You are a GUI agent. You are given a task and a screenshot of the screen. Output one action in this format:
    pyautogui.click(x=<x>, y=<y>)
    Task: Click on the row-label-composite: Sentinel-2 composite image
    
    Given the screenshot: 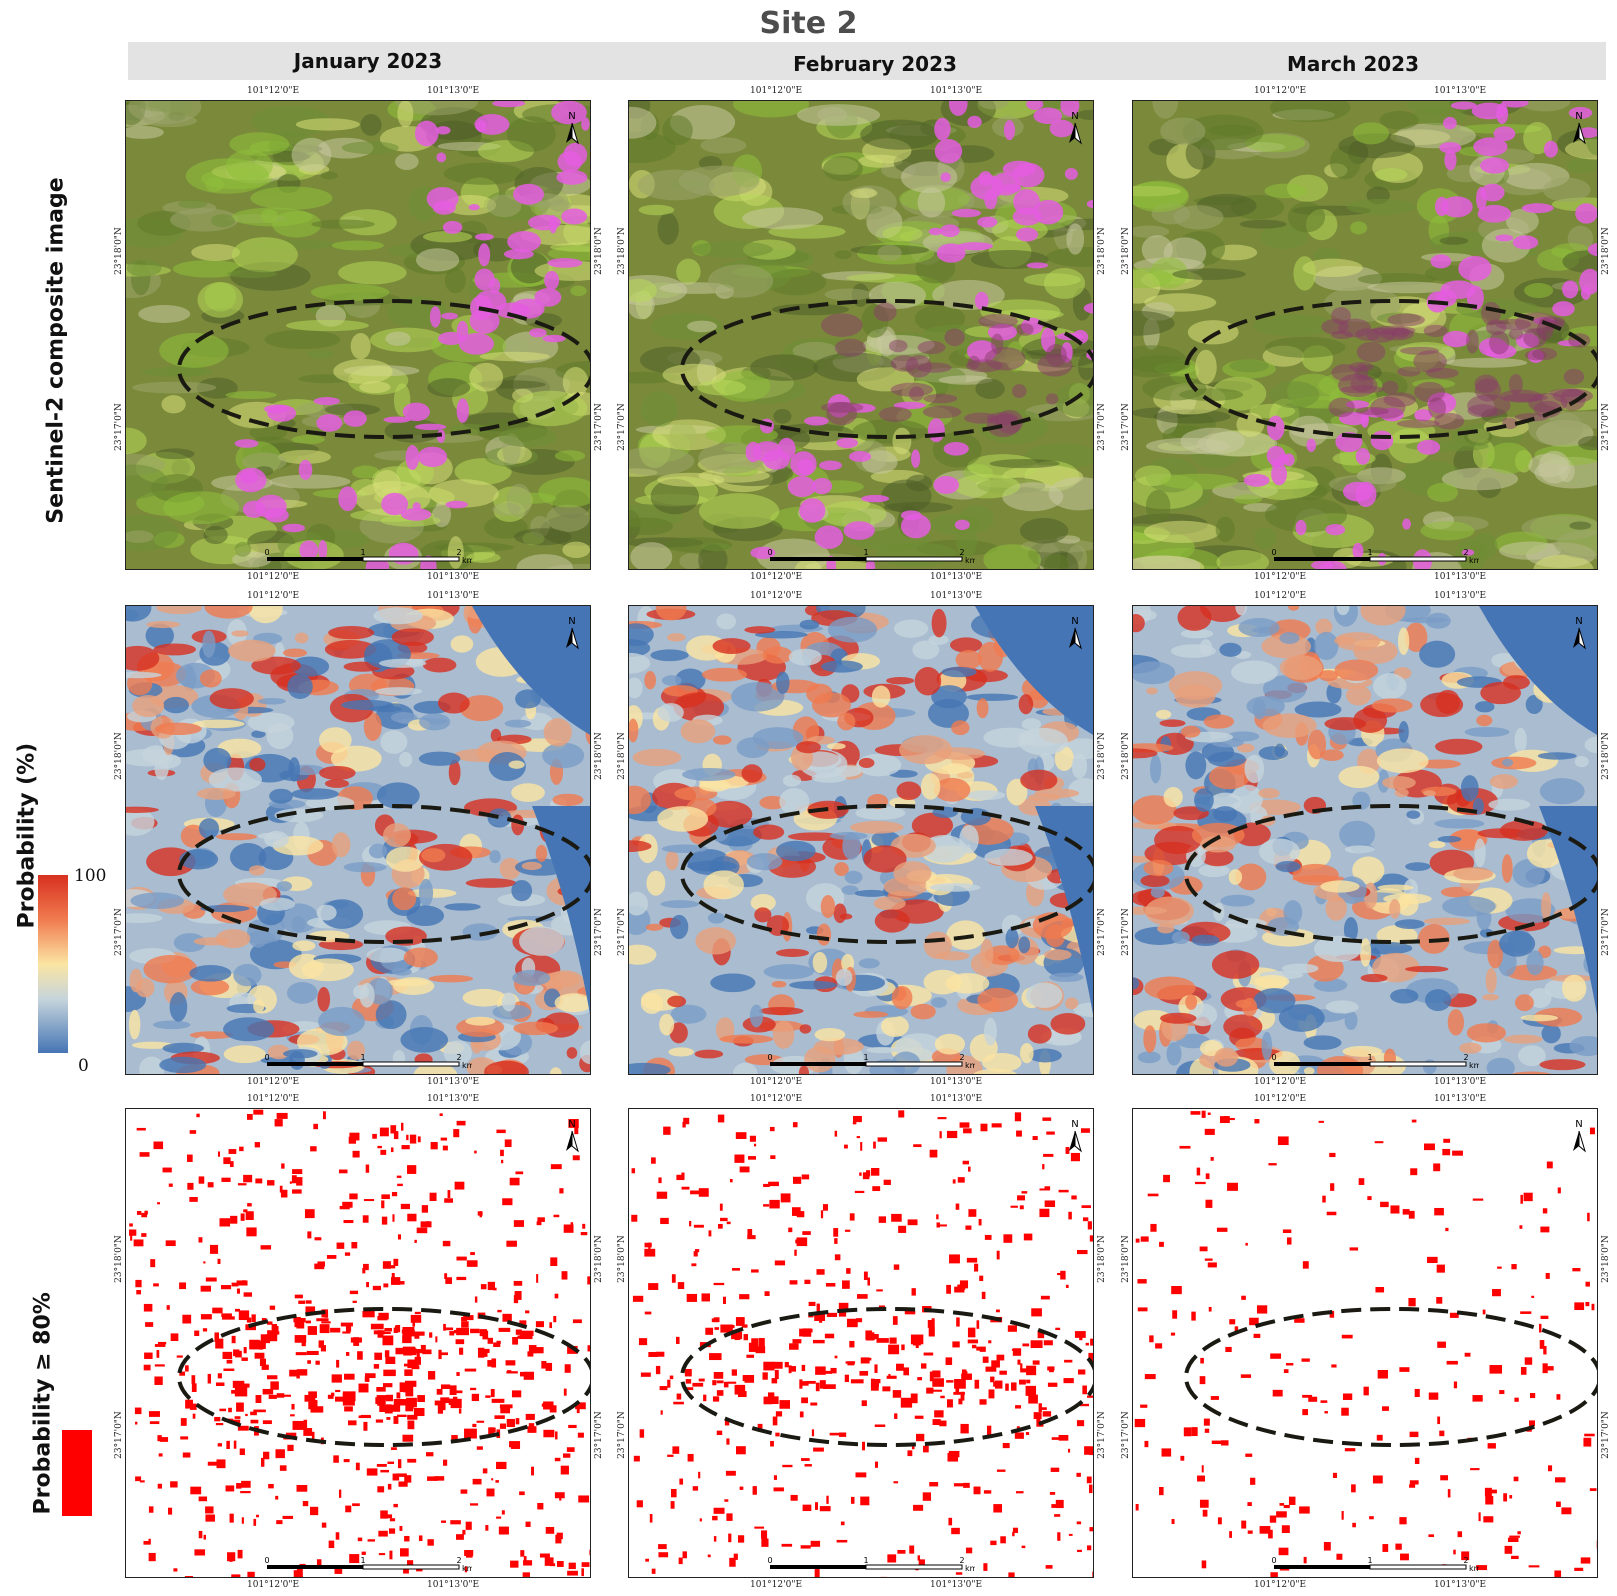 What is the action you would take?
    pyautogui.click(x=56, y=350)
    